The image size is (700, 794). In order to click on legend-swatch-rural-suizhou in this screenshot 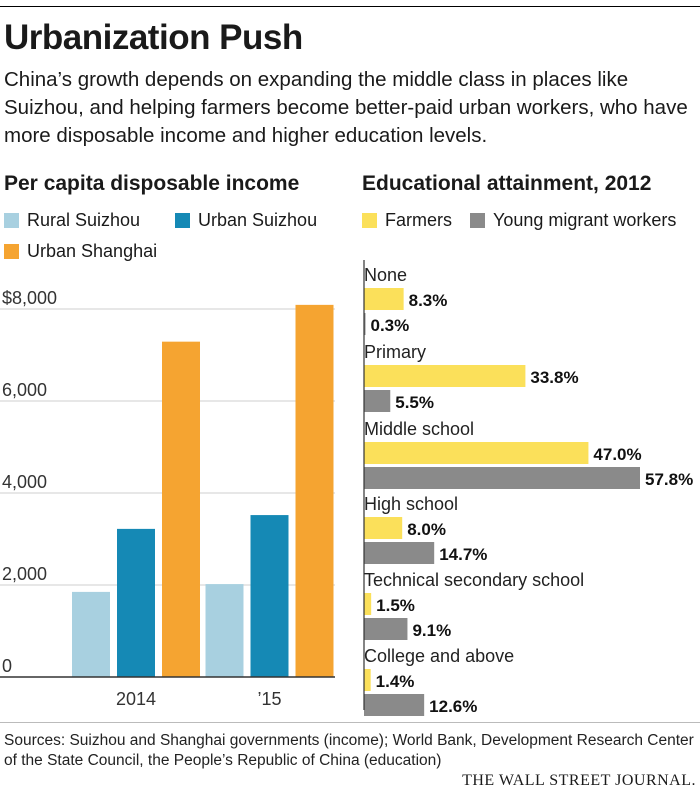, I will do `click(11, 220)`.